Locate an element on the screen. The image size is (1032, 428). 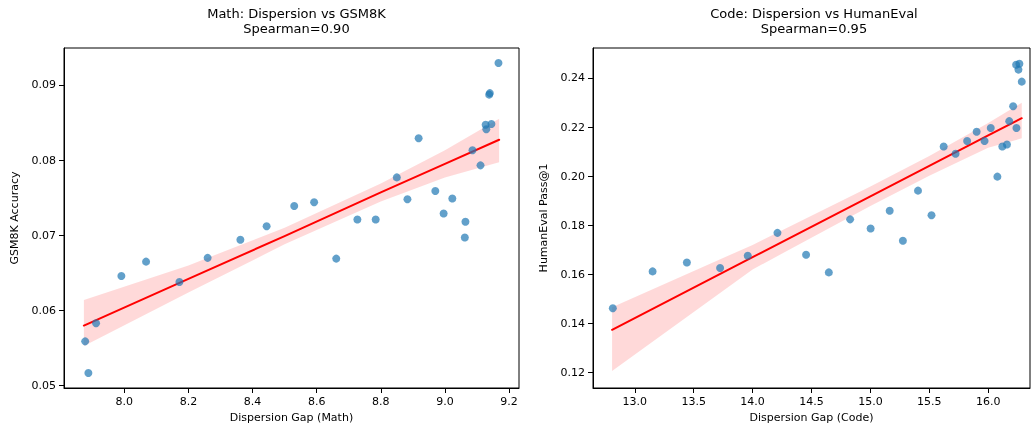
y-axis-title: GSM8K Accuracy is located at coordinates (14, 218).